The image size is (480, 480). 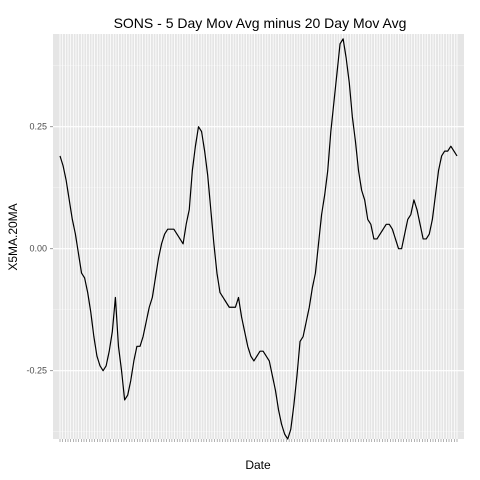 I want to click on y-axis-title: X5MA.20MA, so click(x=13, y=236).